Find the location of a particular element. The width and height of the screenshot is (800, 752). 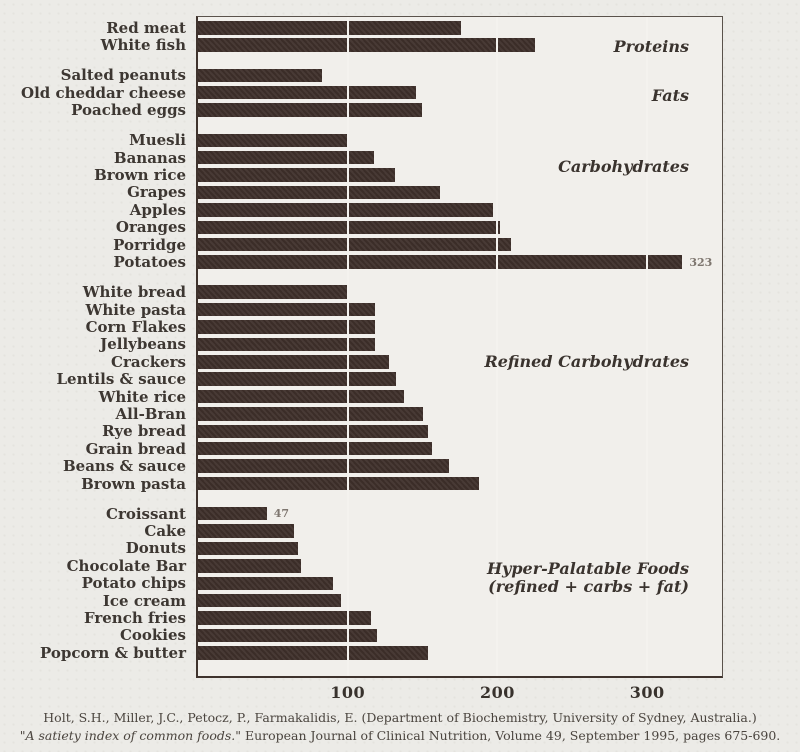

x-axis-tick-200: 200 is located at coordinates (497, 692).